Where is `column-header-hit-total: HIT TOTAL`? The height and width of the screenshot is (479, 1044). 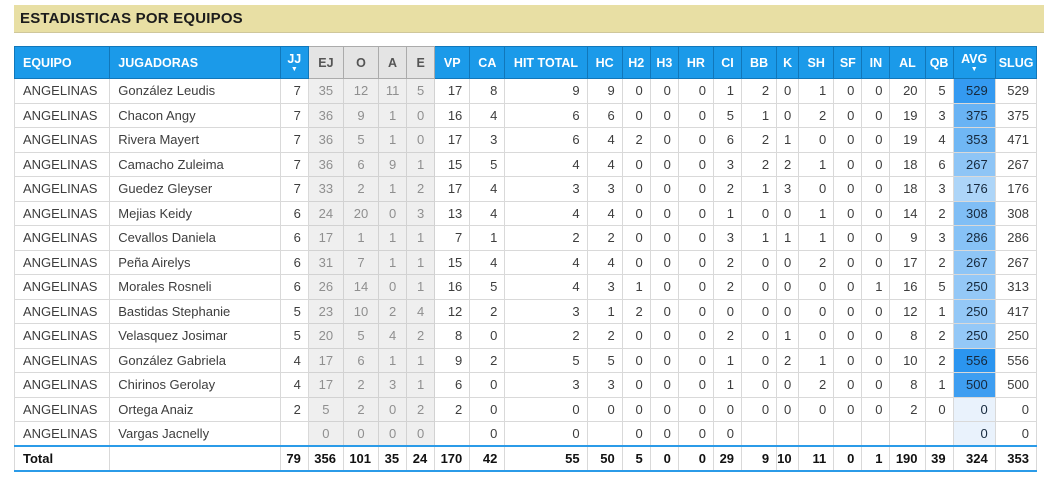
column-header-hit-total: HIT TOTAL is located at coordinates (546, 62).